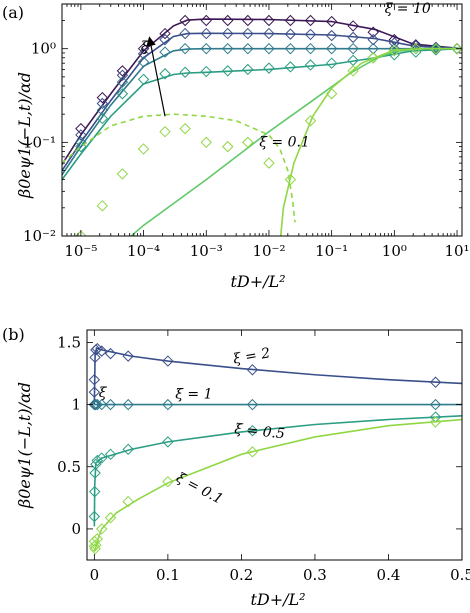  Describe the element at coordinates (394, 251) in the screenshot. I see `a-x-tick-label-5: 10⁰` at that location.